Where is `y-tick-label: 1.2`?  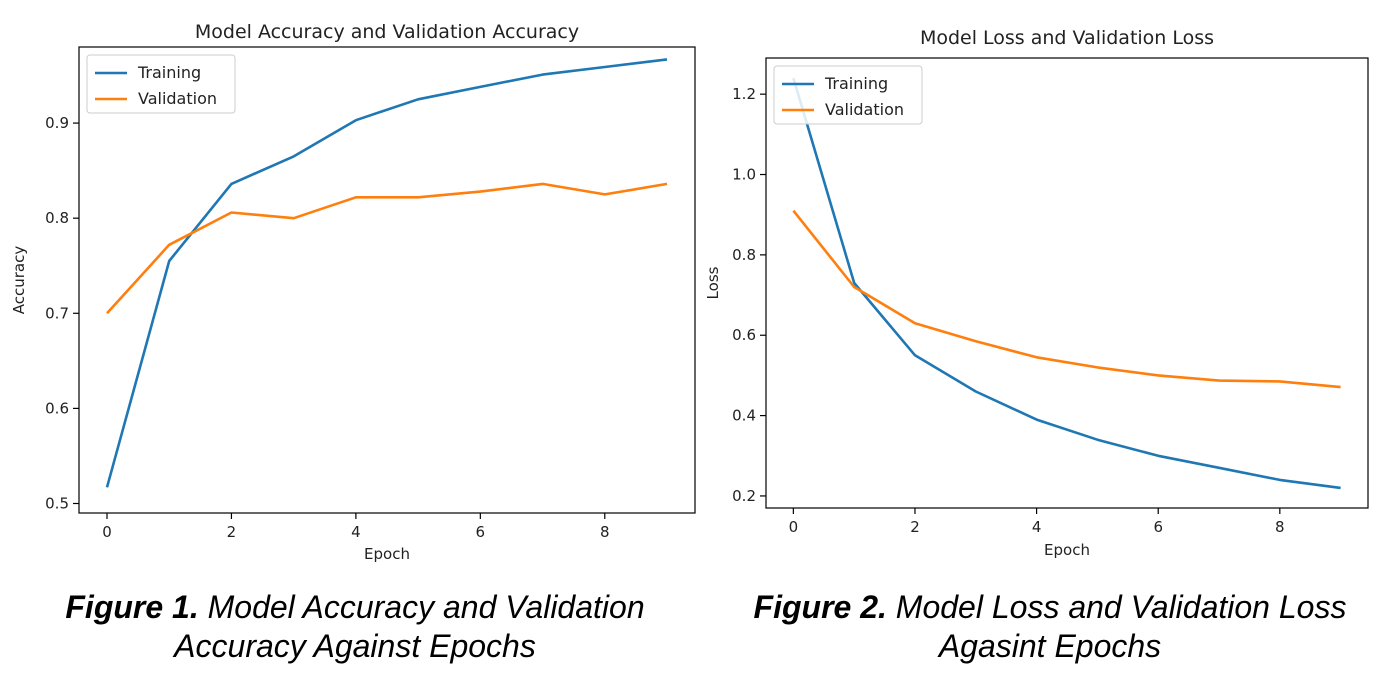
y-tick-label: 1.2 is located at coordinates (744, 94).